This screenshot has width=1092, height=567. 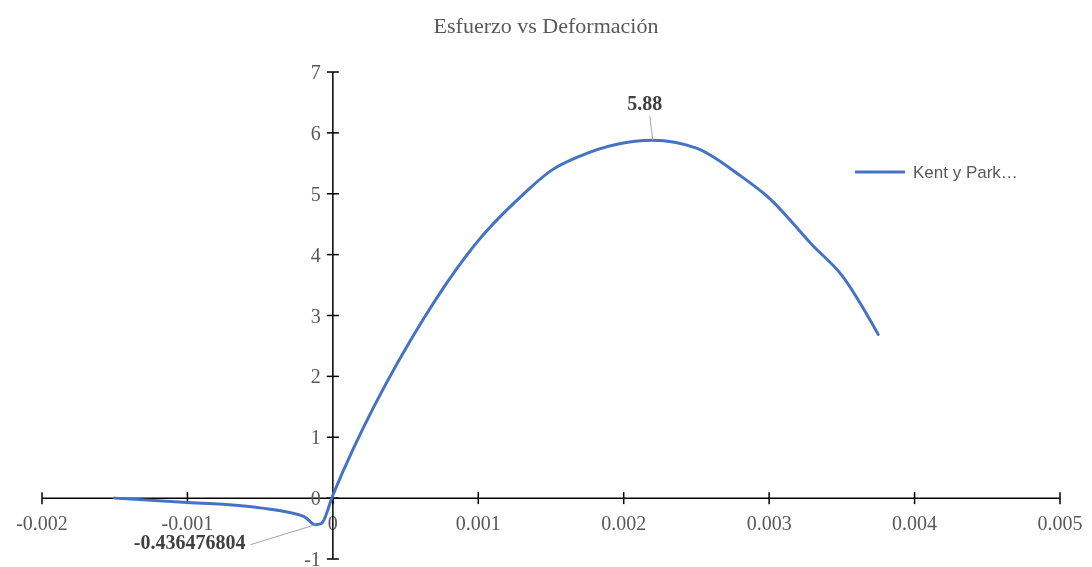 What do you see at coordinates (478, 523) in the screenshot?
I see `x-tick-label: 0.001` at bounding box center [478, 523].